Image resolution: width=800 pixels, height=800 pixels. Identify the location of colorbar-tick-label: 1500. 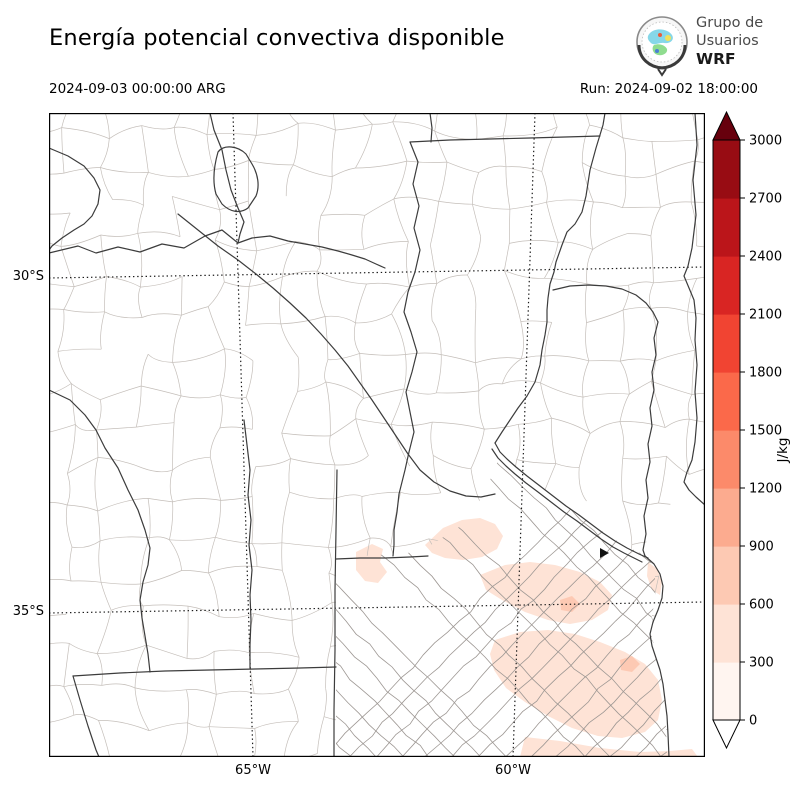
(765, 431).